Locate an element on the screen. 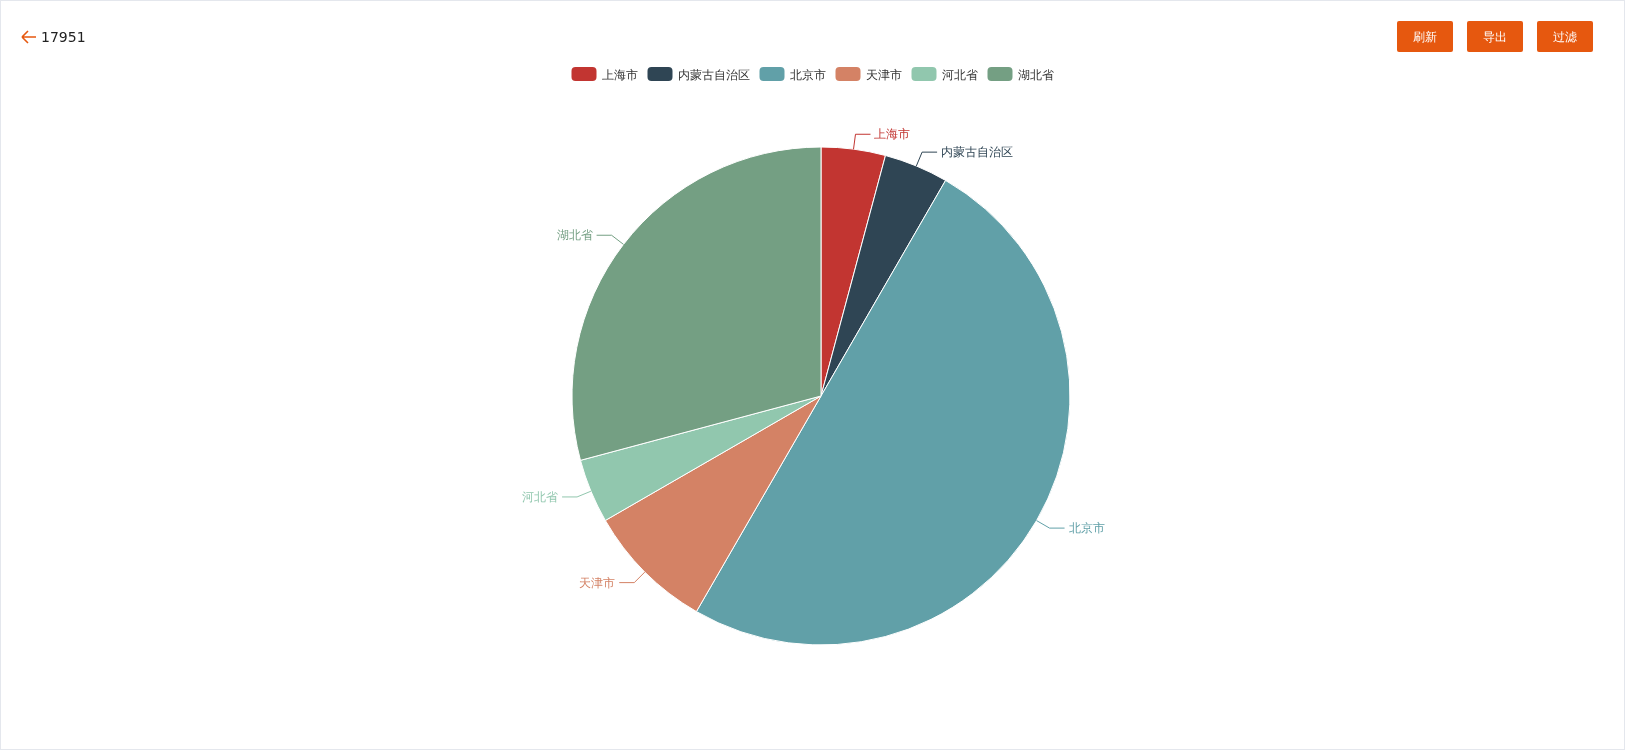  button: 过滤 is located at coordinates (1565, 36).